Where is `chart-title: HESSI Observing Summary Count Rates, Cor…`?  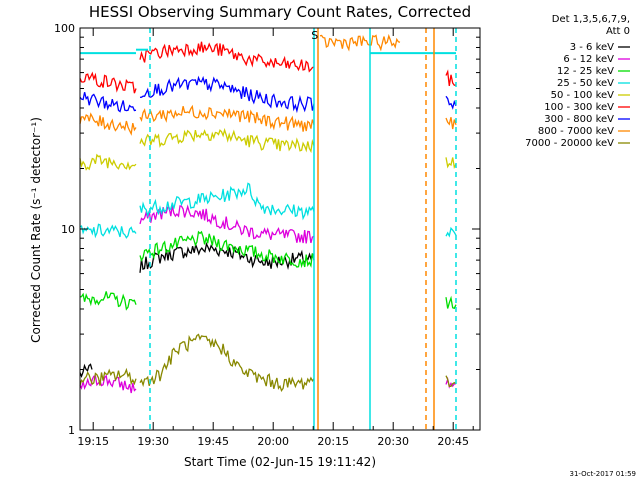 chart-title: HESSI Observing Summary Count Rates, Cor… is located at coordinates (280, 12).